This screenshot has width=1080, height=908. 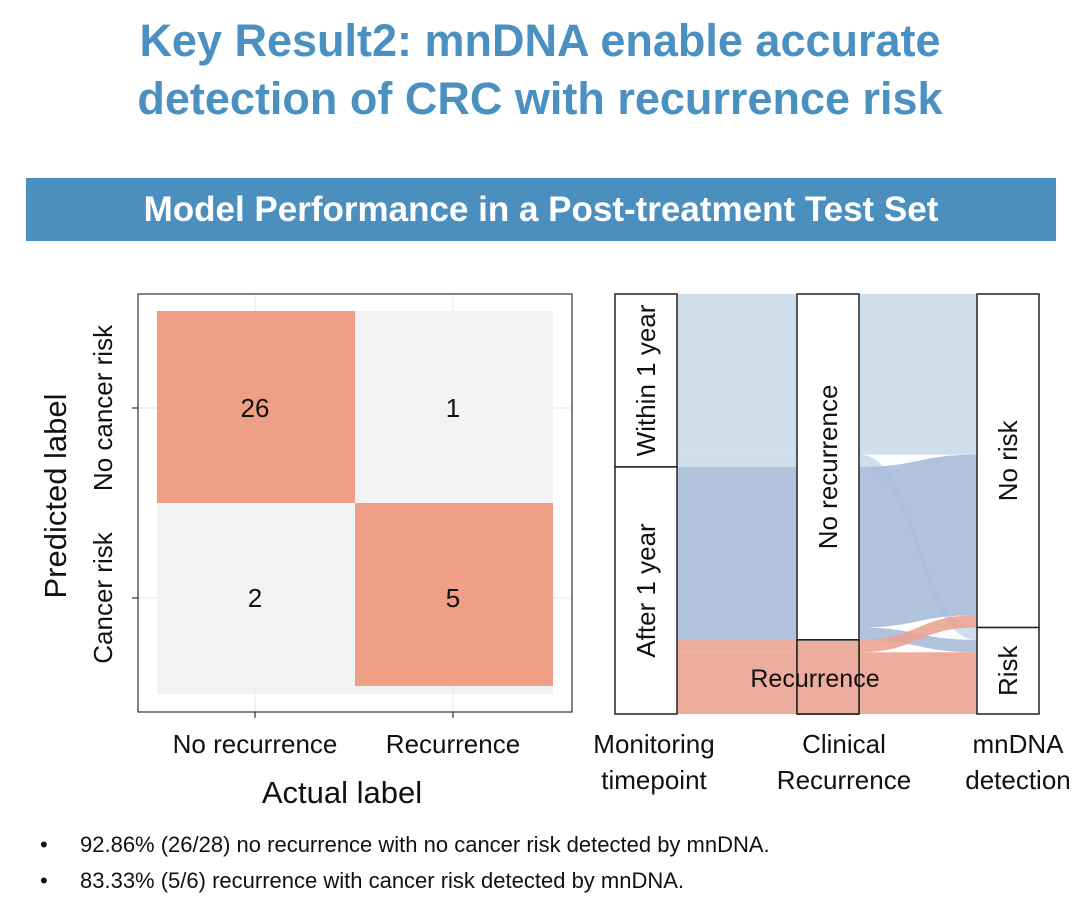 I want to click on y-tick-label: No cancer risk, so click(x=103, y=407).